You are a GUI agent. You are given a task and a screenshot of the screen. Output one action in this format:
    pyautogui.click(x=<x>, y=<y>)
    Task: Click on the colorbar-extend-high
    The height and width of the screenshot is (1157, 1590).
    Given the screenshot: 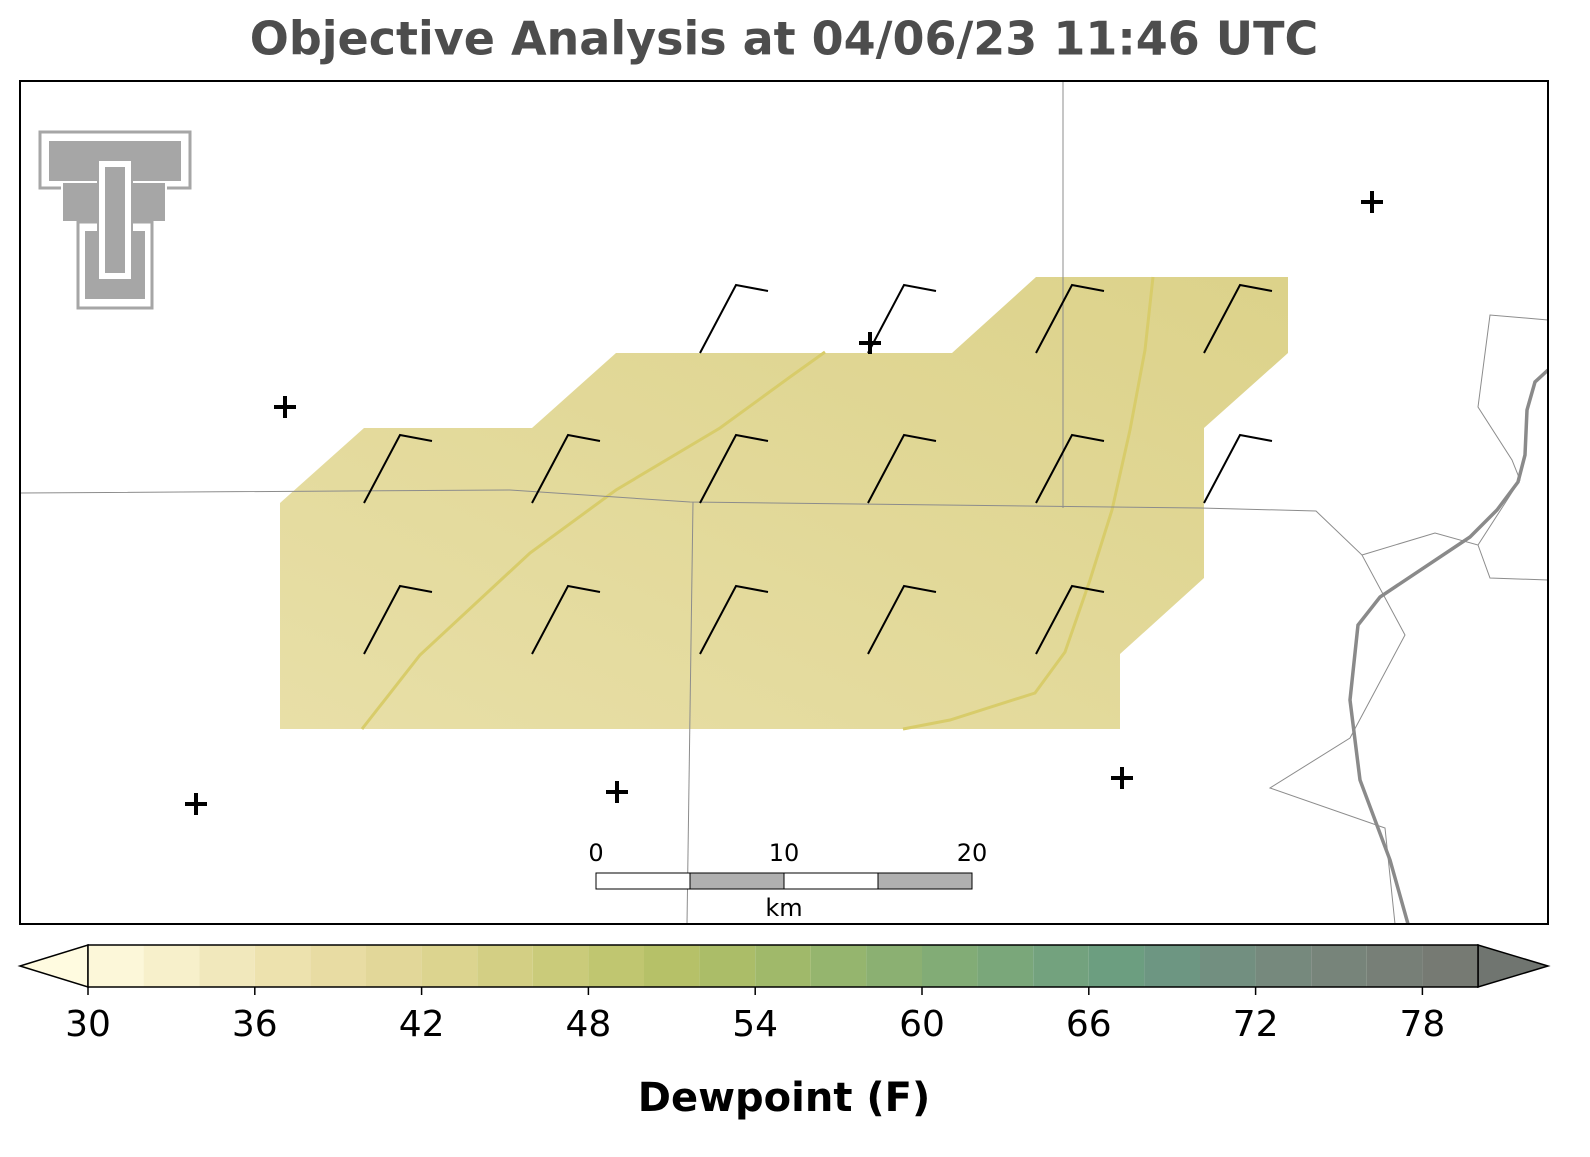 What is the action you would take?
    pyautogui.click(x=1514, y=966)
    